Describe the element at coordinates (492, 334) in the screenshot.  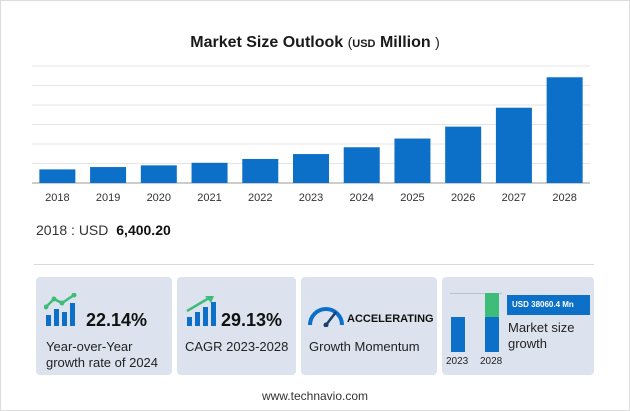
I see `mini-bar-2028-base` at that location.